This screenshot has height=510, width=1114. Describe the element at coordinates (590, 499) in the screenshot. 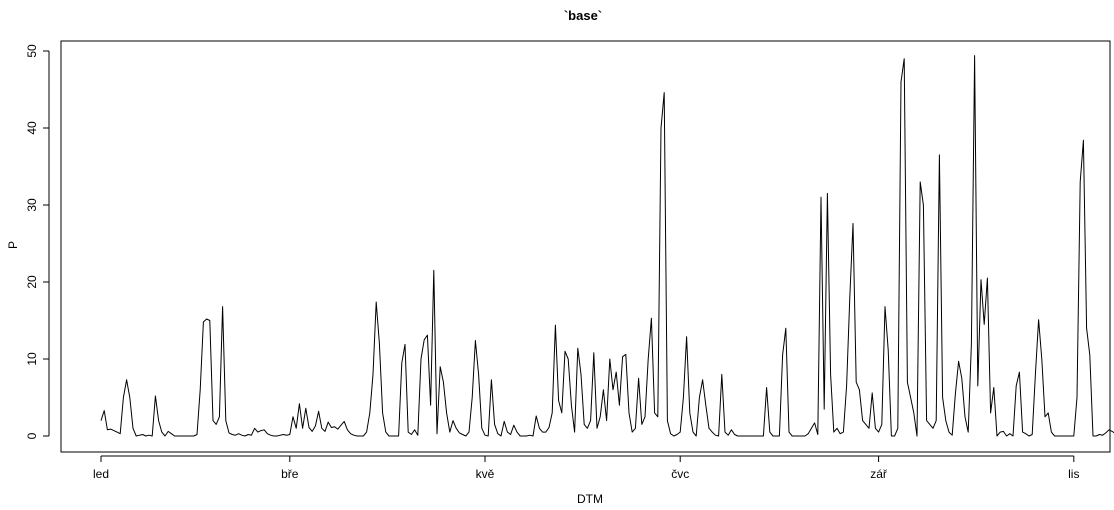

I see `x-axis-label: DTM` at that location.